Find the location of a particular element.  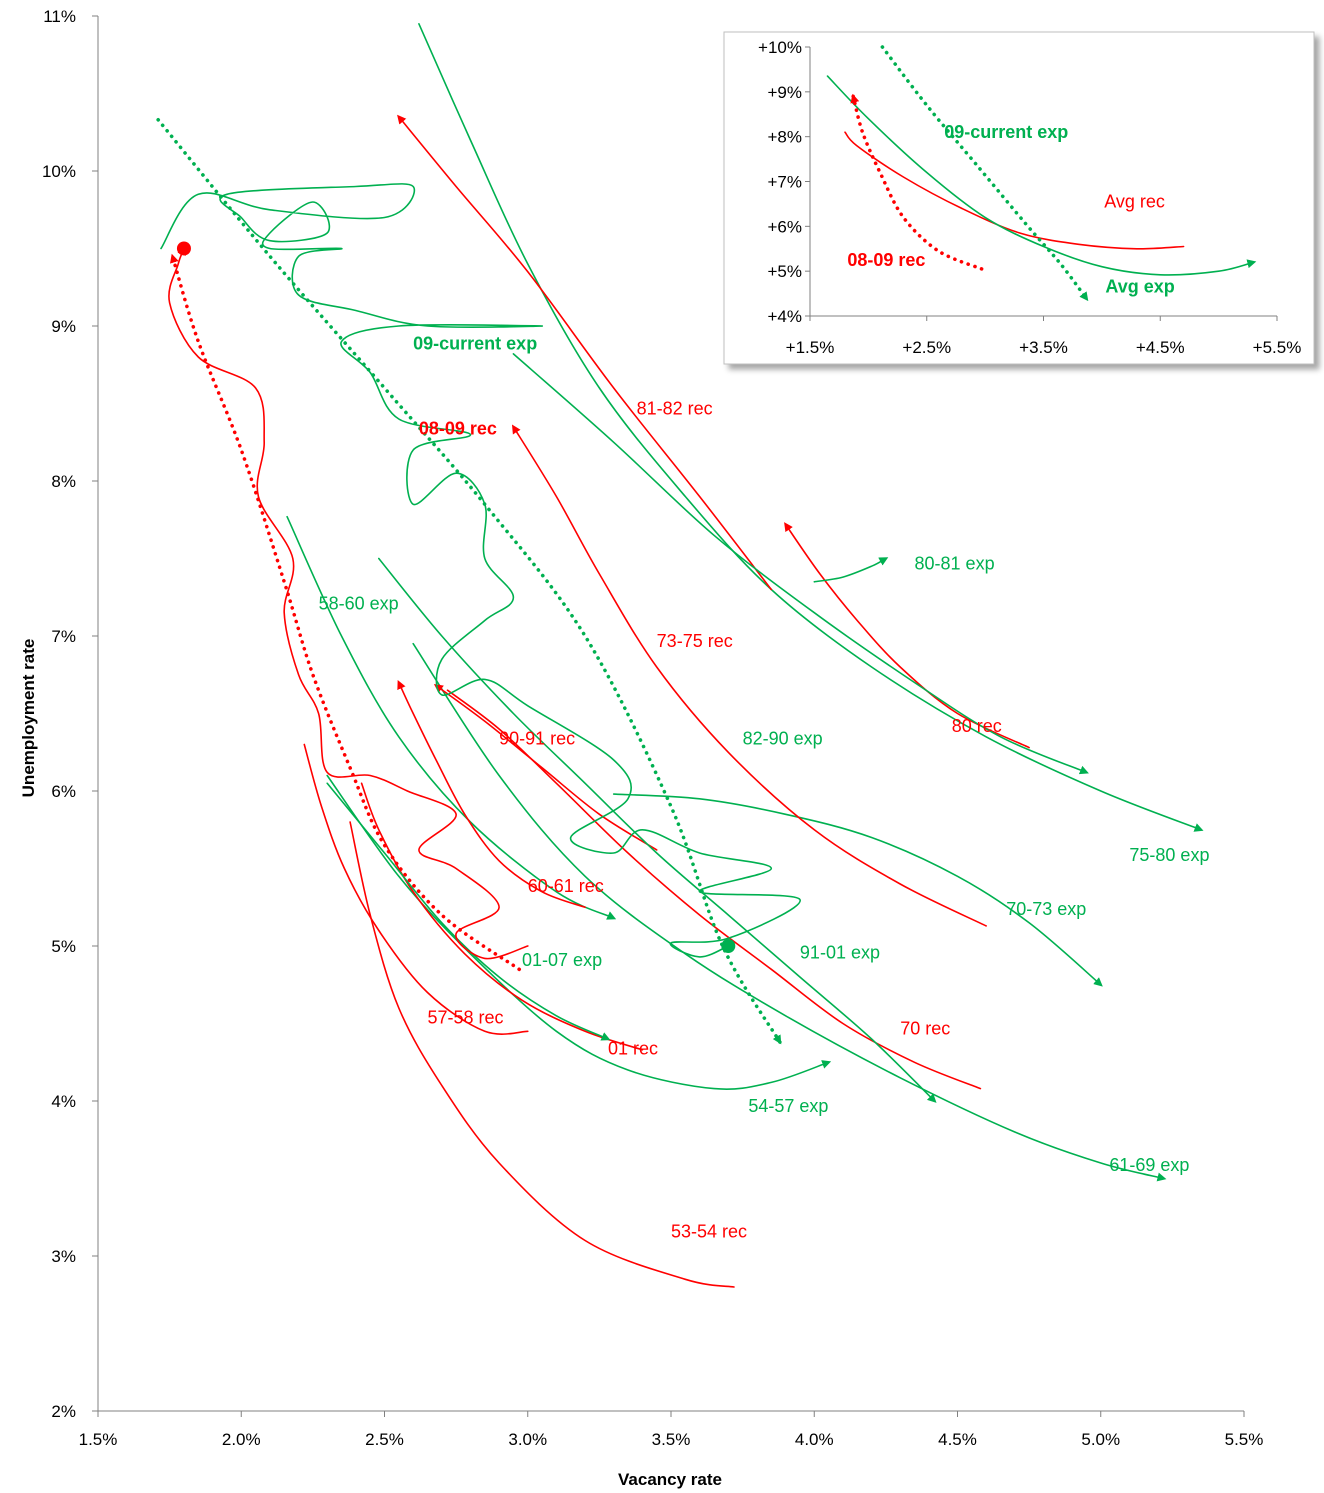

label-09-current-exp: 09-current exp is located at coordinates (475, 343).